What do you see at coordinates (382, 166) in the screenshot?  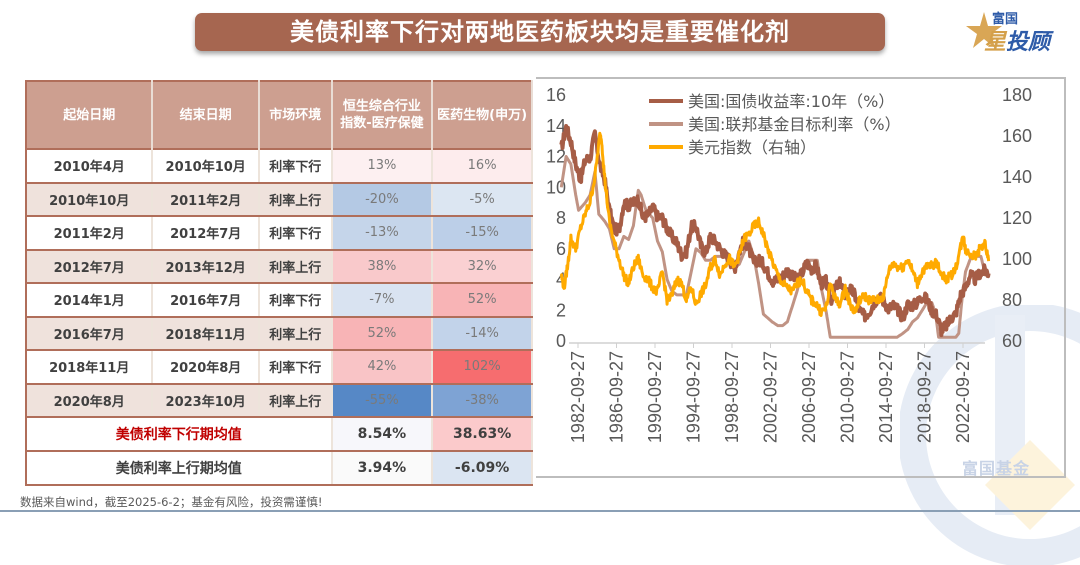 I see `hs-healthcare-return-cell: 13%` at bounding box center [382, 166].